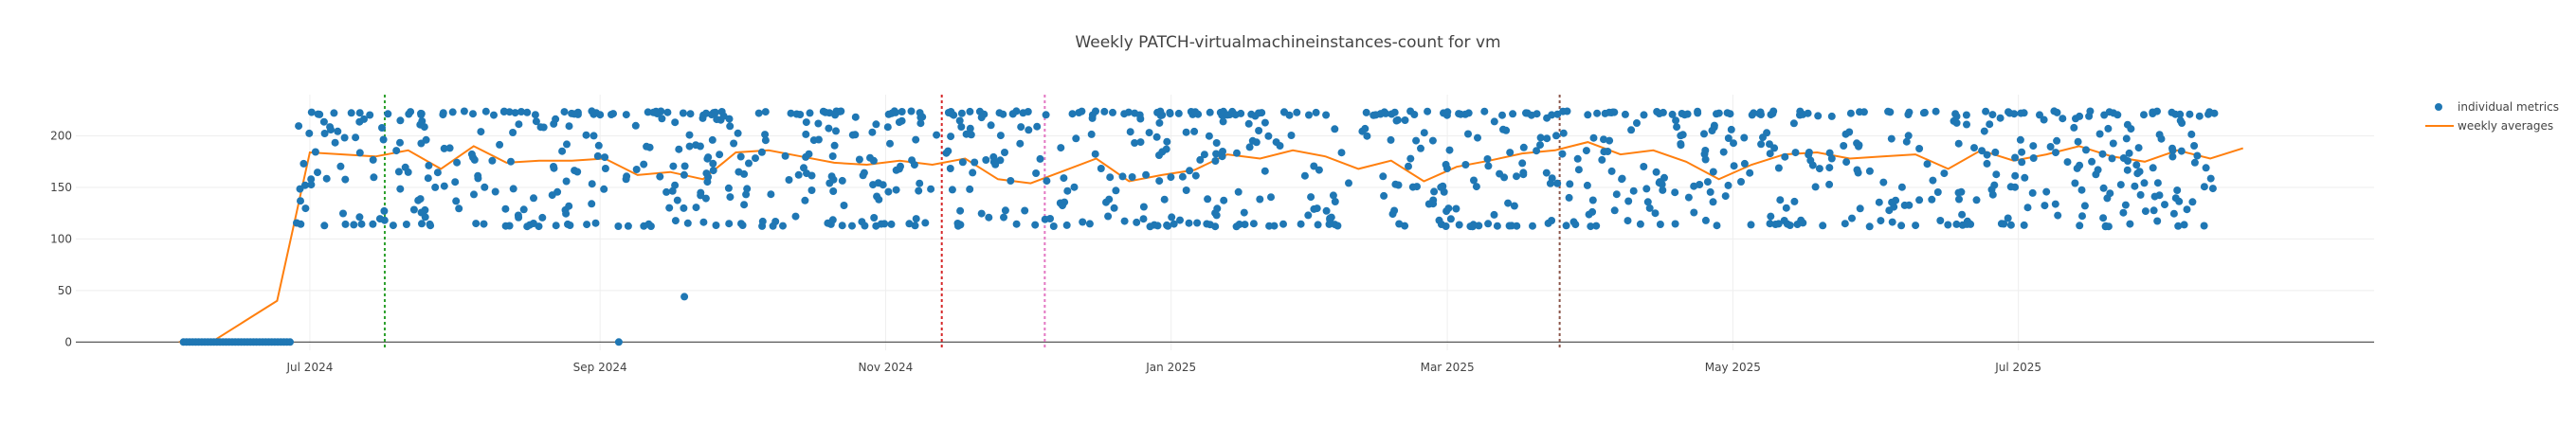 The image size is (2576, 426). What do you see at coordinates (2492, 116) in the screenshot?
I see `legend: individual metrics weekly averages` at bounding box center [2492, 116].